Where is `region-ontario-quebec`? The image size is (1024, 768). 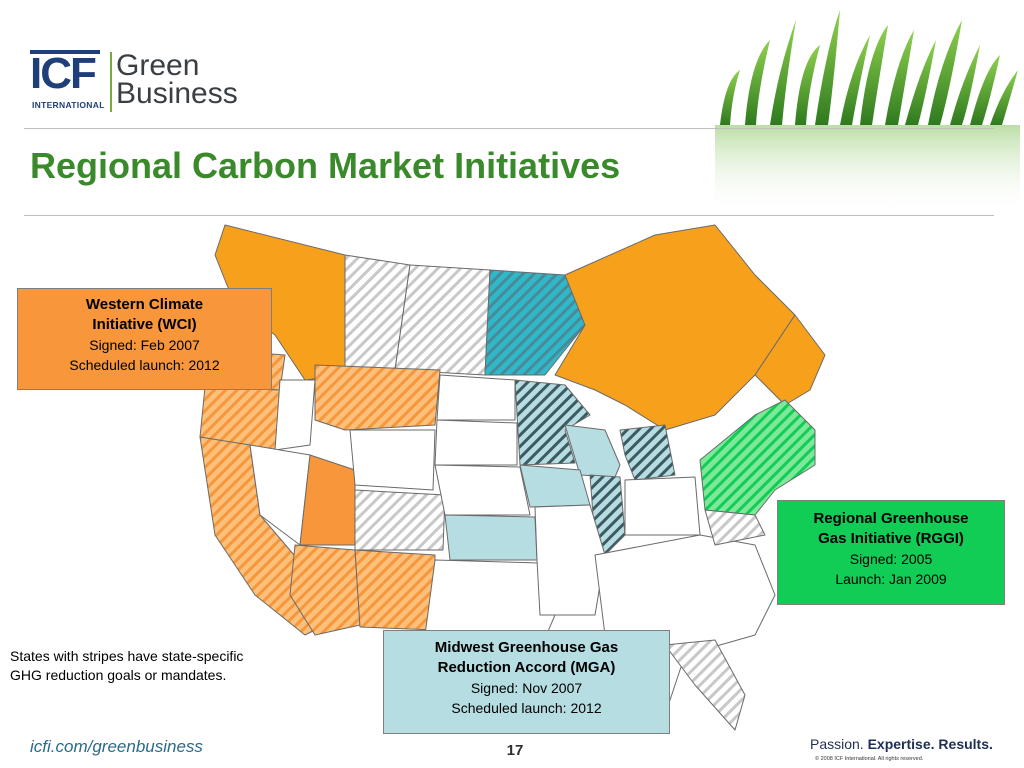 region-ontario-quebec is located at coordinates (675, 327).